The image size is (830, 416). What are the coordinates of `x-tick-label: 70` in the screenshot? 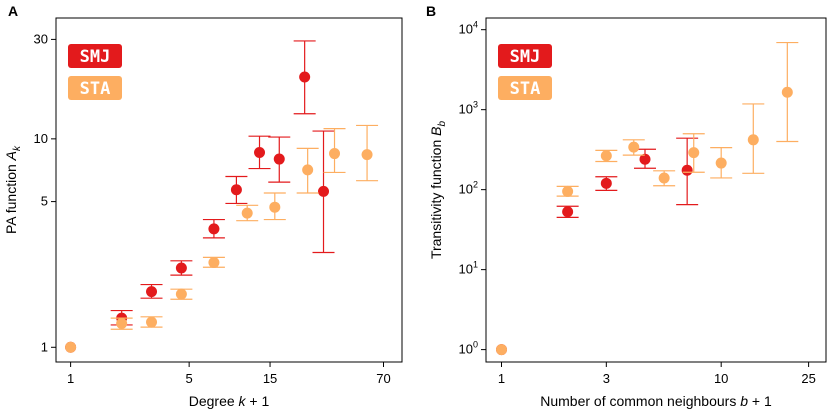 It's located at (383, 378).